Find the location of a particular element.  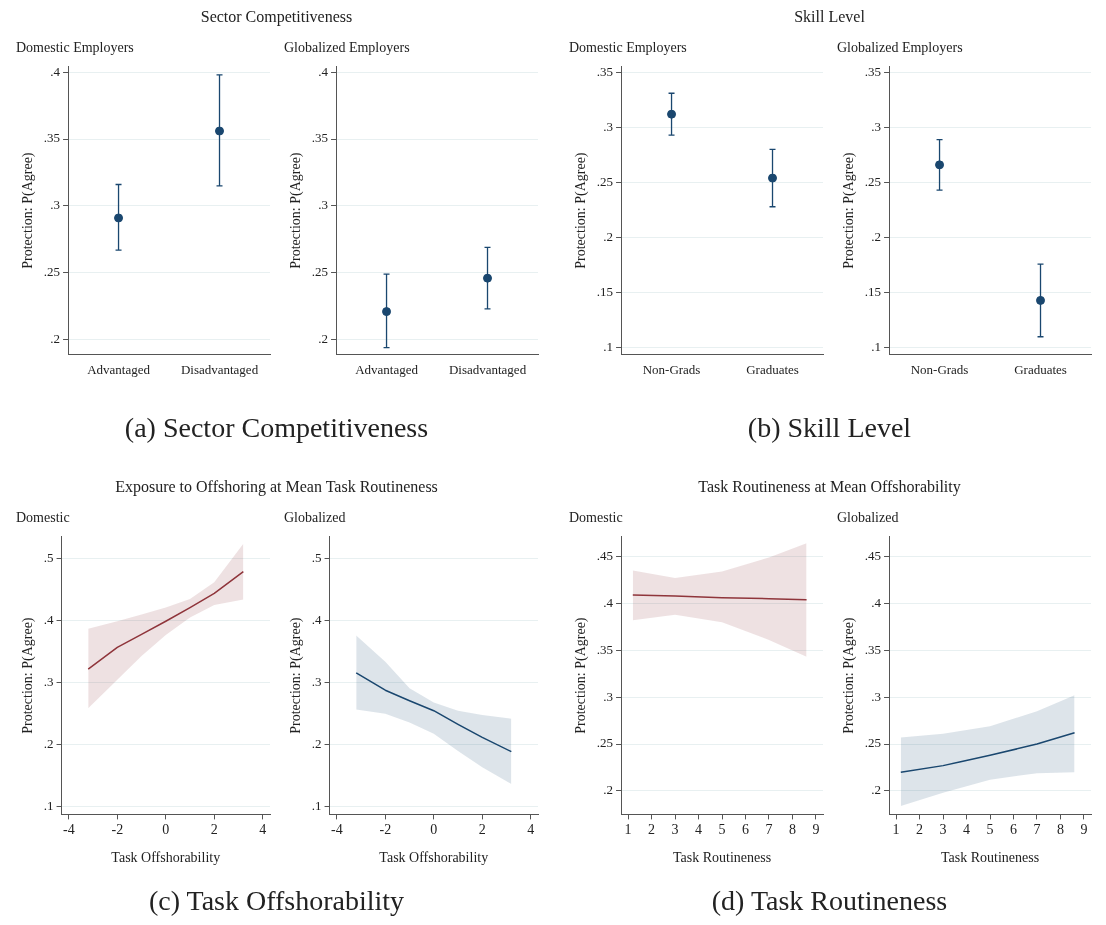

text: Task Routineness at Mean Offshorability is located at coordinates (829, 487).